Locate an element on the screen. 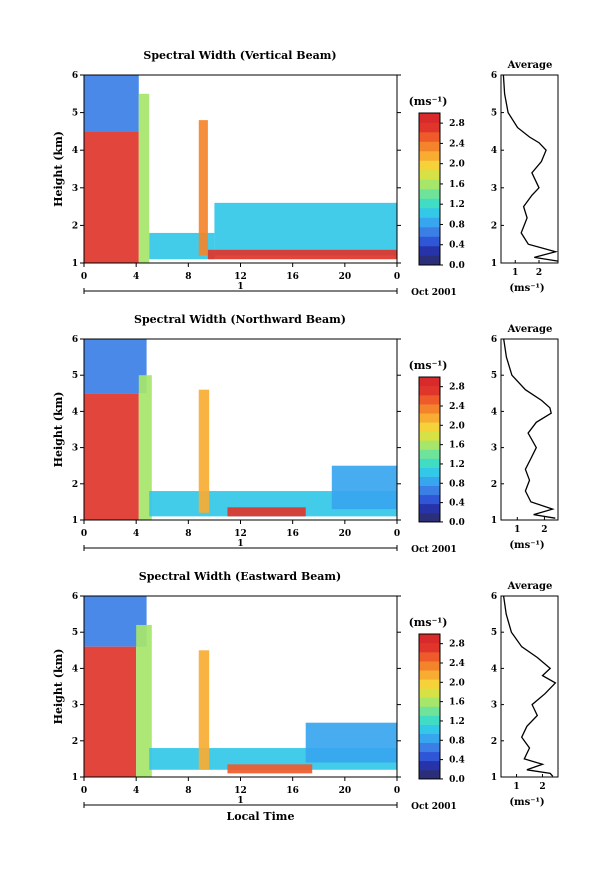 The height and width of the screenshot is (875, 611). panel-title: Spectral Width (Northward Beam) is located at coordinates (240, 319).